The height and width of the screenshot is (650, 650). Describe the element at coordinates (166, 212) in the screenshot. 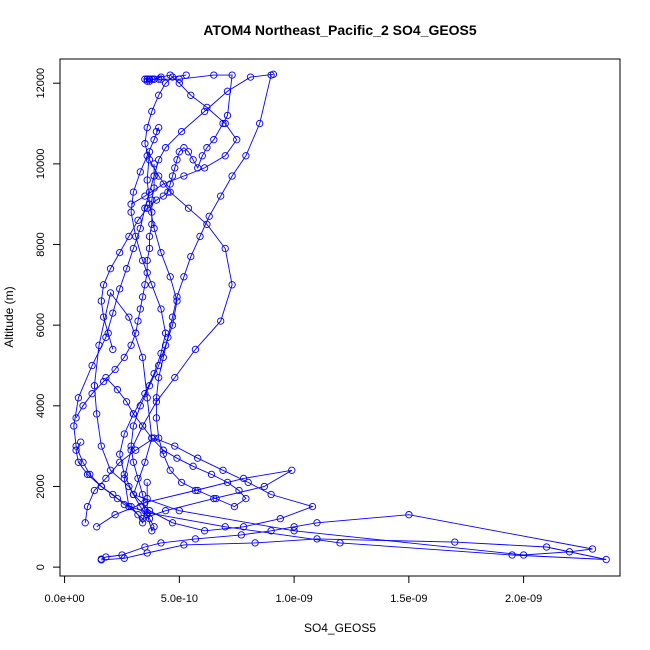

I see `series-line` at that location.